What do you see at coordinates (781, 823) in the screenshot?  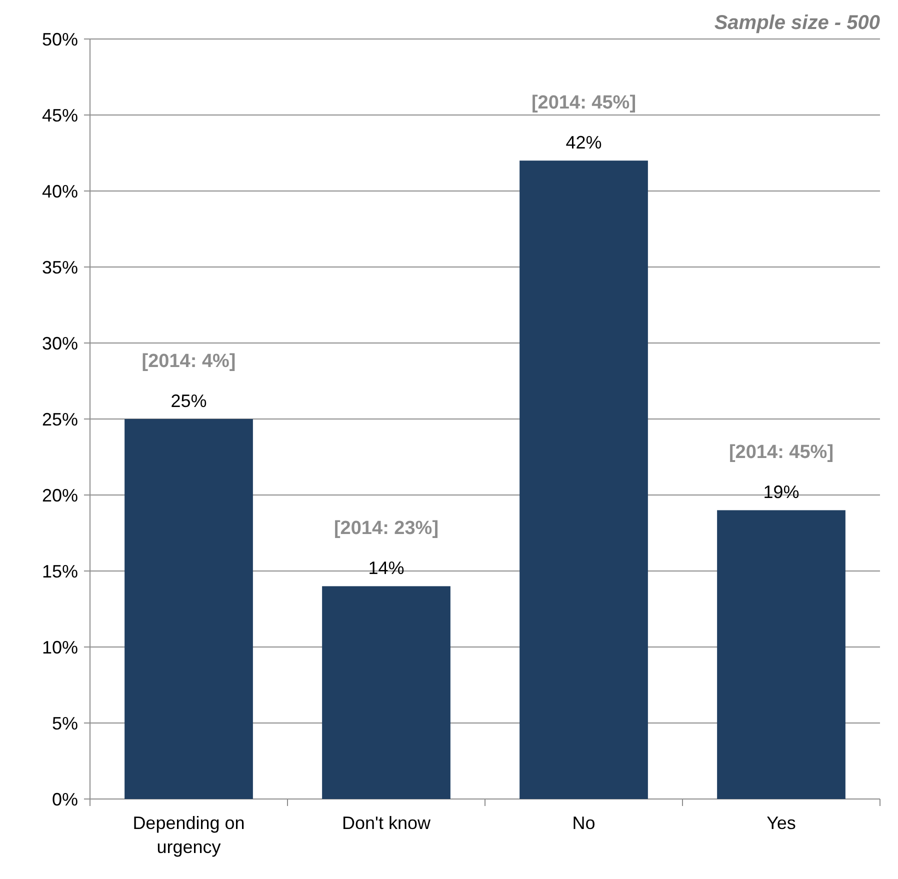 I see `x-tick-label: Yes` at bounding box center [781, 823].